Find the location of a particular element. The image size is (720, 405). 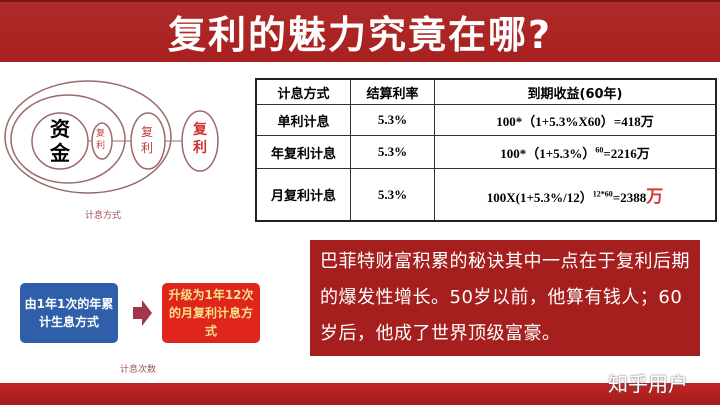

table-header: 计息方式 结算利率 到期收益(60年) is located at coordinates (486, 91).